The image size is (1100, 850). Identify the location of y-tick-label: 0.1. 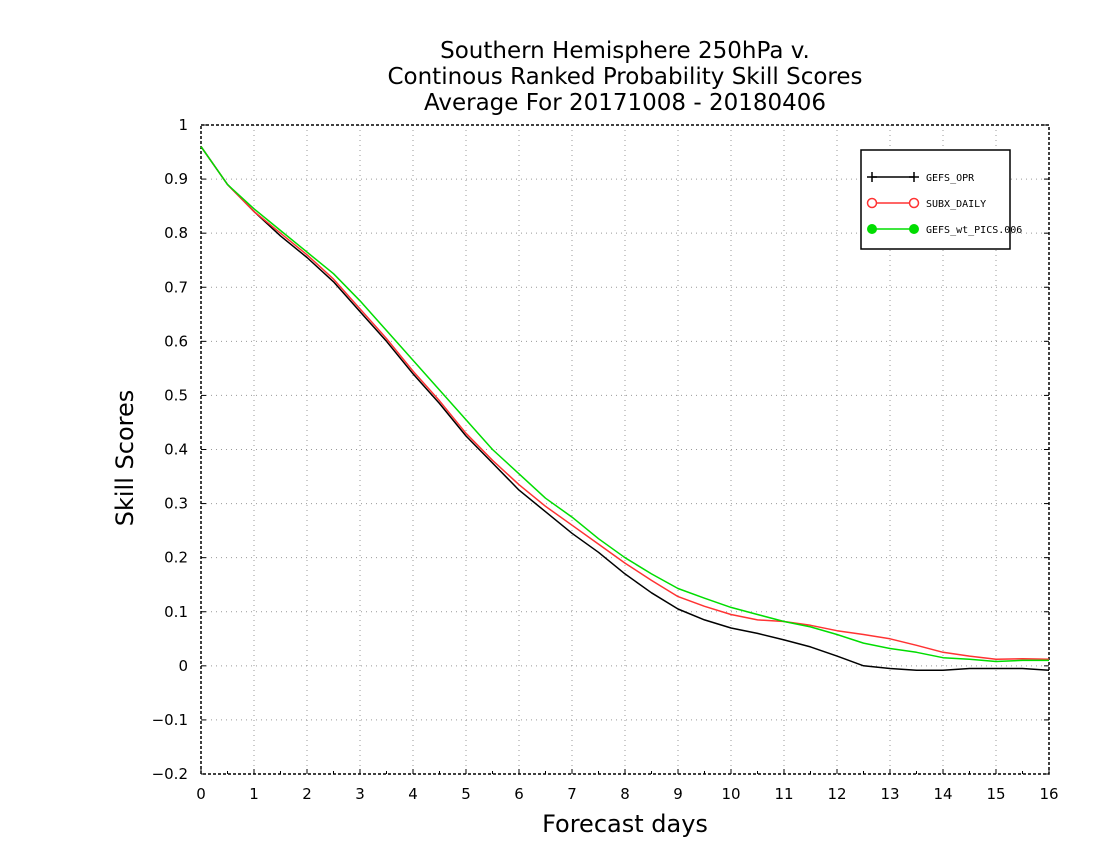
(176, 612).